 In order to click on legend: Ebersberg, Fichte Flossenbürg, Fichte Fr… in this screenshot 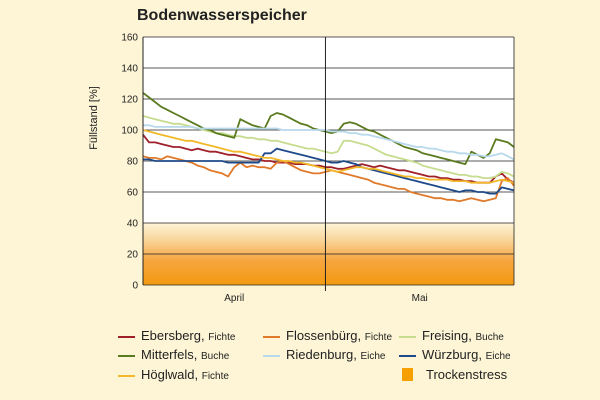, I will do `click(353, 363)`.